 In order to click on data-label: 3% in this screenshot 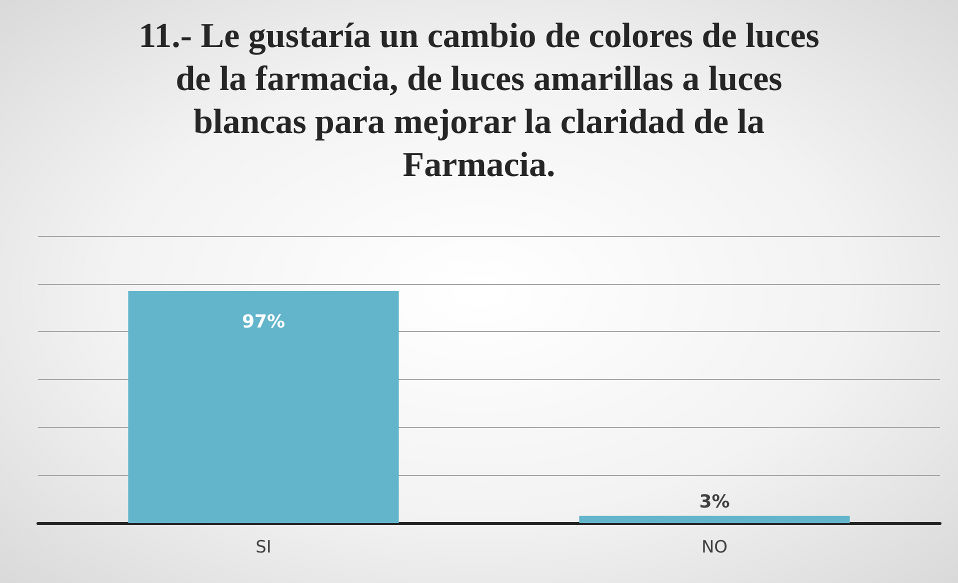, I will do `click(714, 501)`.